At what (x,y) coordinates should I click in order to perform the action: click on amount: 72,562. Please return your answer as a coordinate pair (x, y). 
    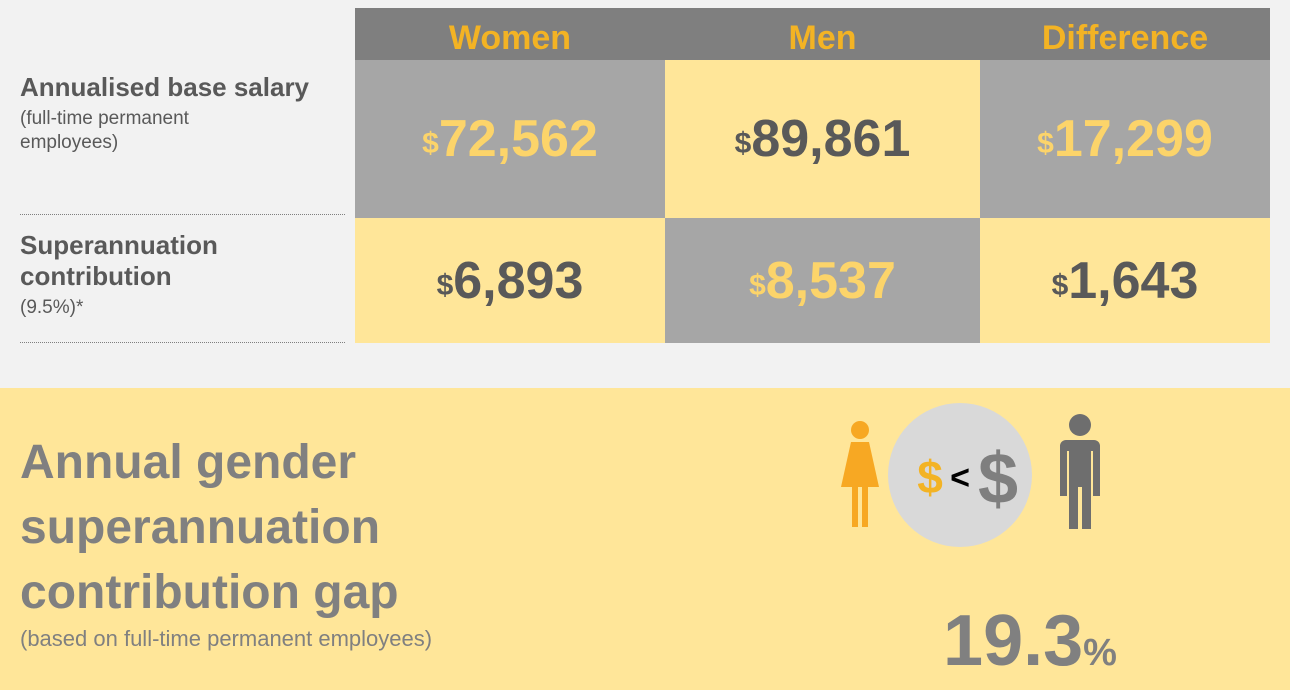
    Looking at the image, I should click on (518, 139).